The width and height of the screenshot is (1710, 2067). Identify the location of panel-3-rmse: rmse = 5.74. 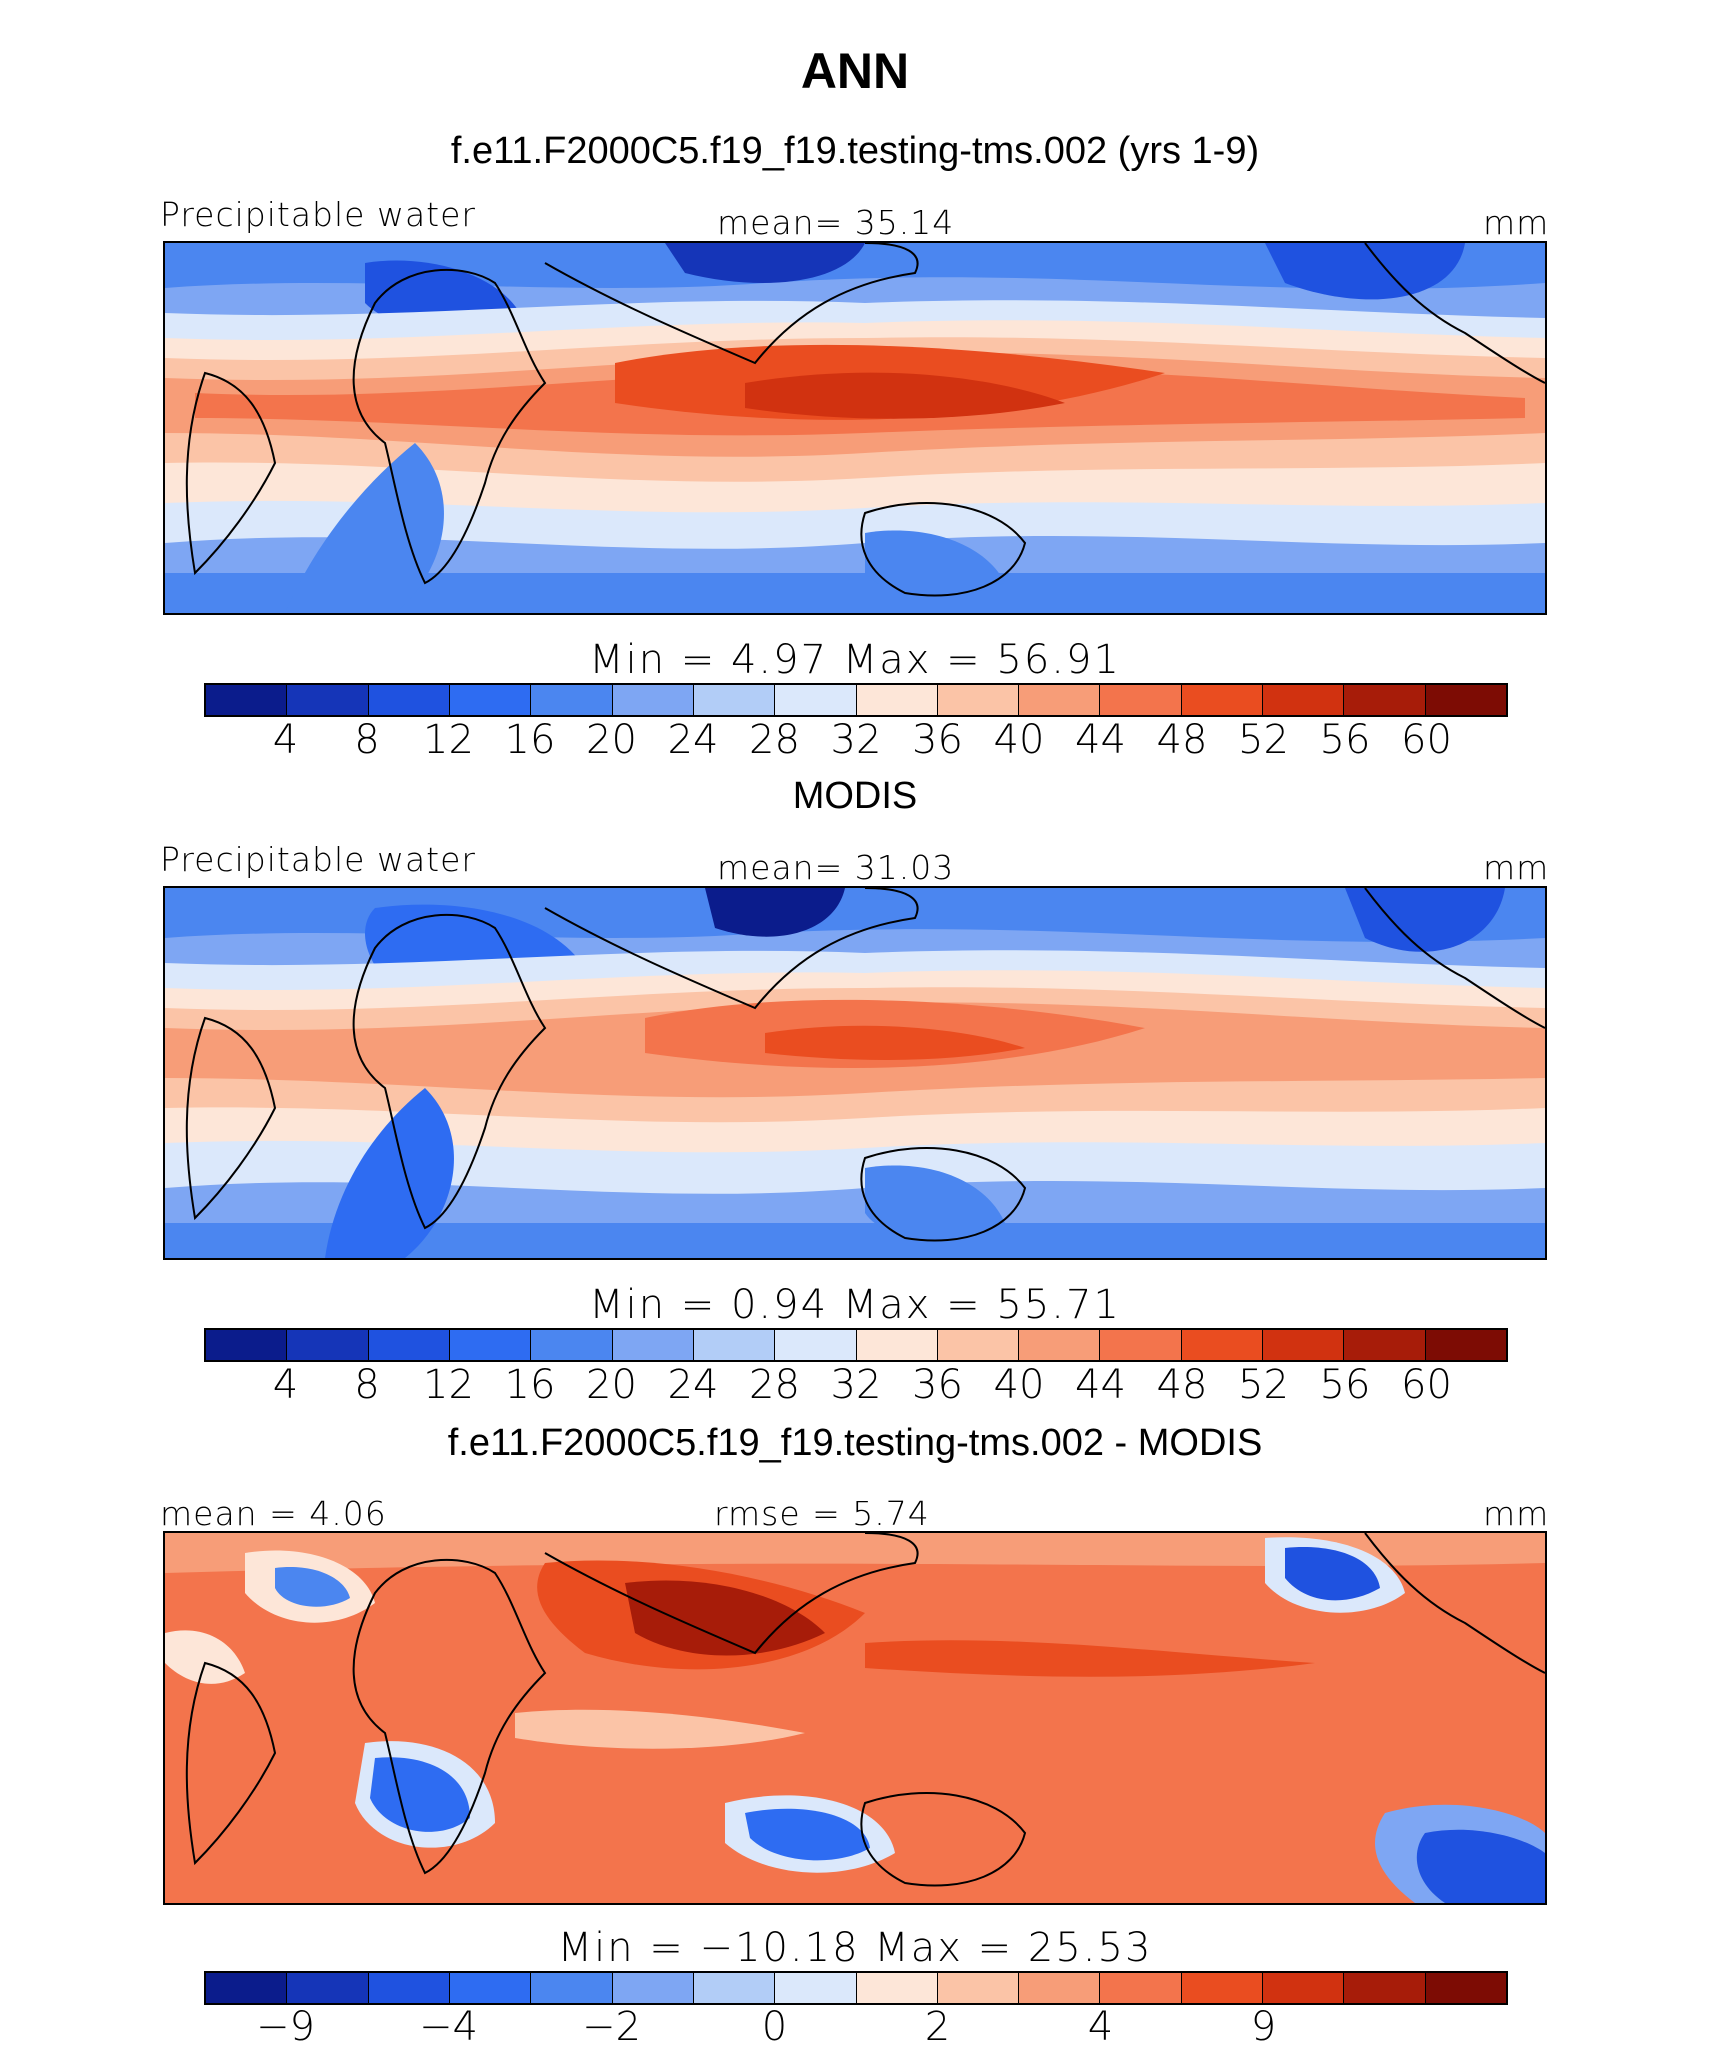
(822, 1513).